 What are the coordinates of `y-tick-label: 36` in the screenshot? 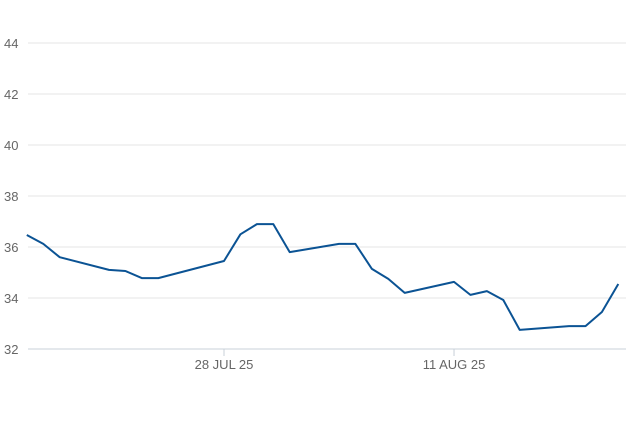 It's located at (11, 247).